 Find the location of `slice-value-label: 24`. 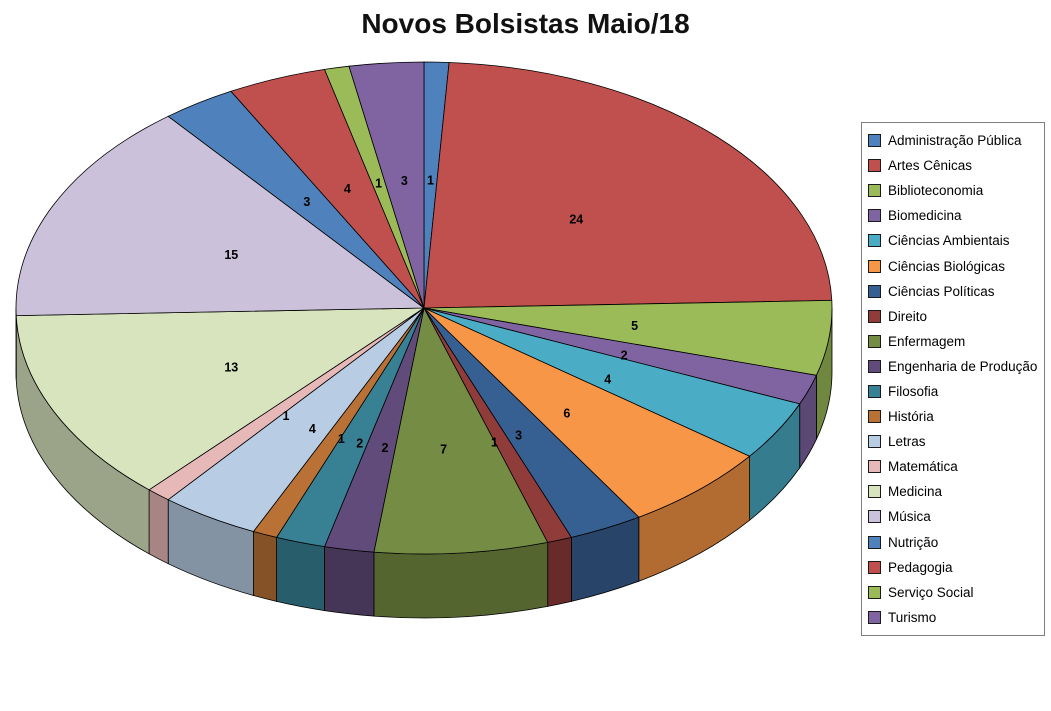

slice-value-label: 24 is located at coordinates (576, 219).